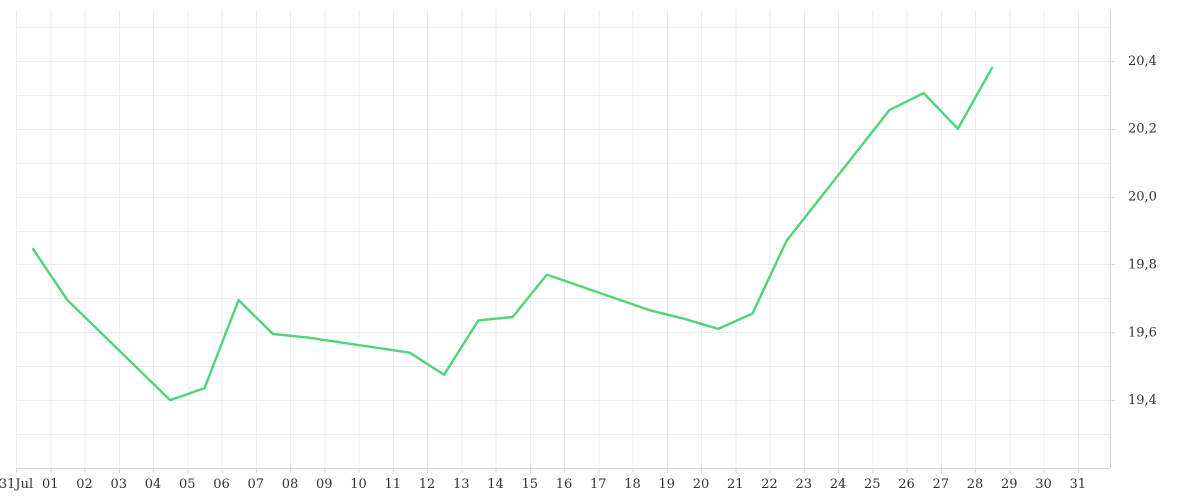  What do you see at coordinates (701, 484) in the screenshot?
I see `x-tick-label: 20` at bounding box center [701, 484].